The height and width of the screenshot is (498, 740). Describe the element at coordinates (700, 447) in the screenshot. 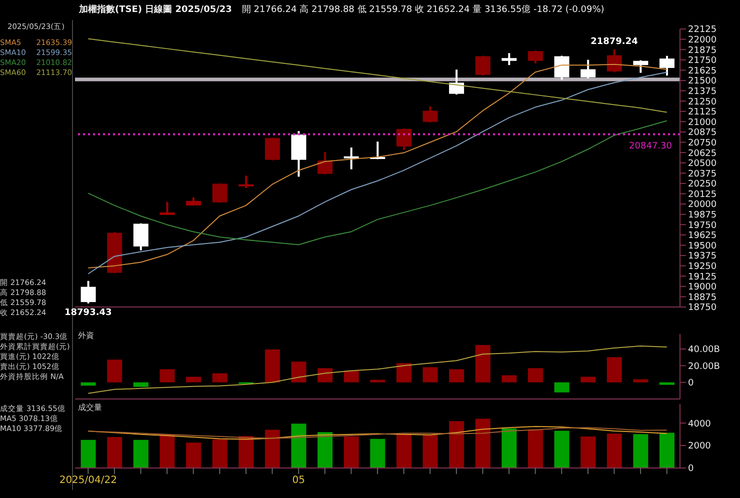

I see `y-tick-label: 2000` at that location.